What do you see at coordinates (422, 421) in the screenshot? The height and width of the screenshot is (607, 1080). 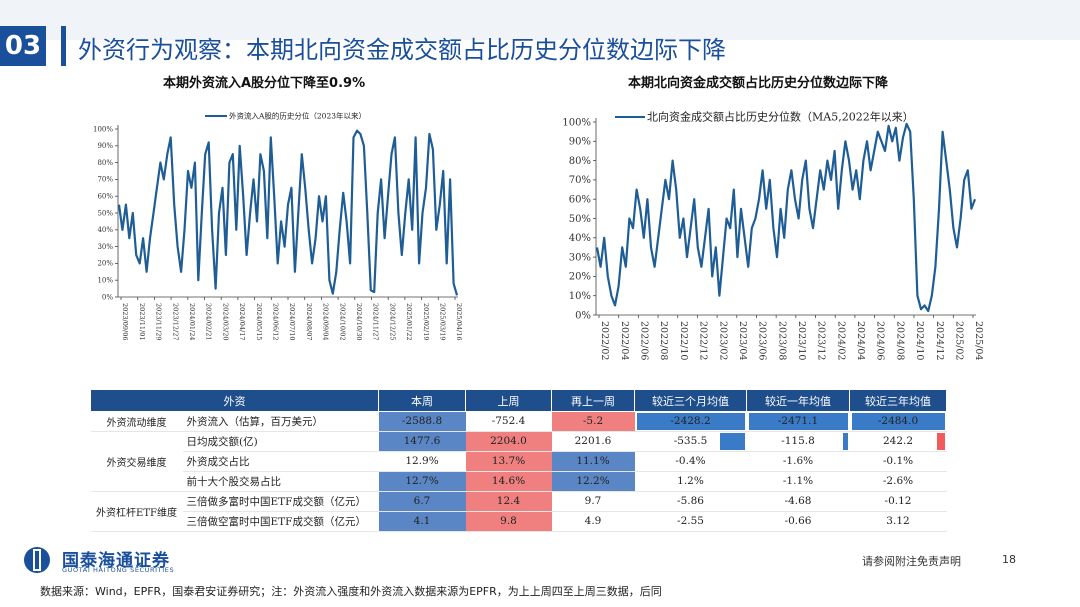 I see `table-cell: -2588.8` at bounding box center [422, 421].